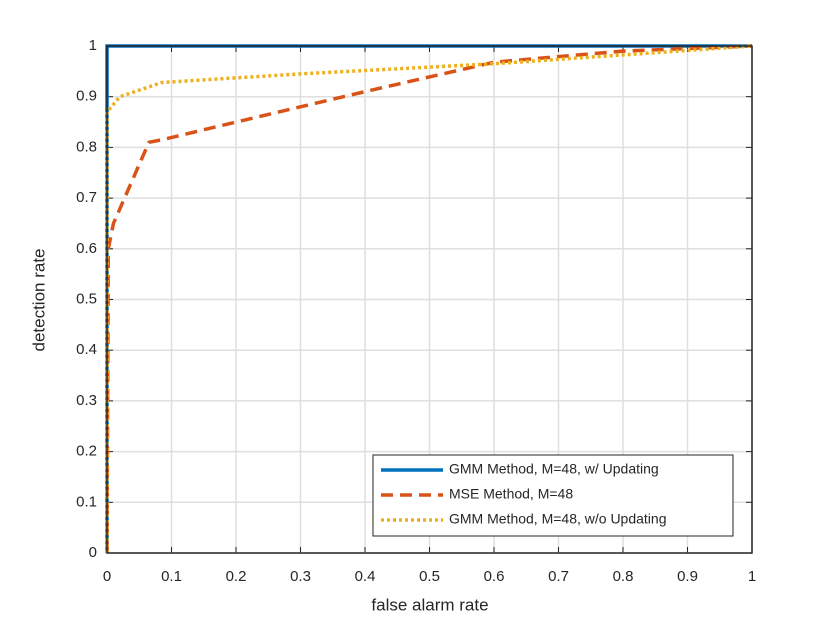 This screenshot has width=830, height=623. Describe the element at coordinates (687, 576) in the screenshot. I see `x-tick-label: 0.9` at that location.